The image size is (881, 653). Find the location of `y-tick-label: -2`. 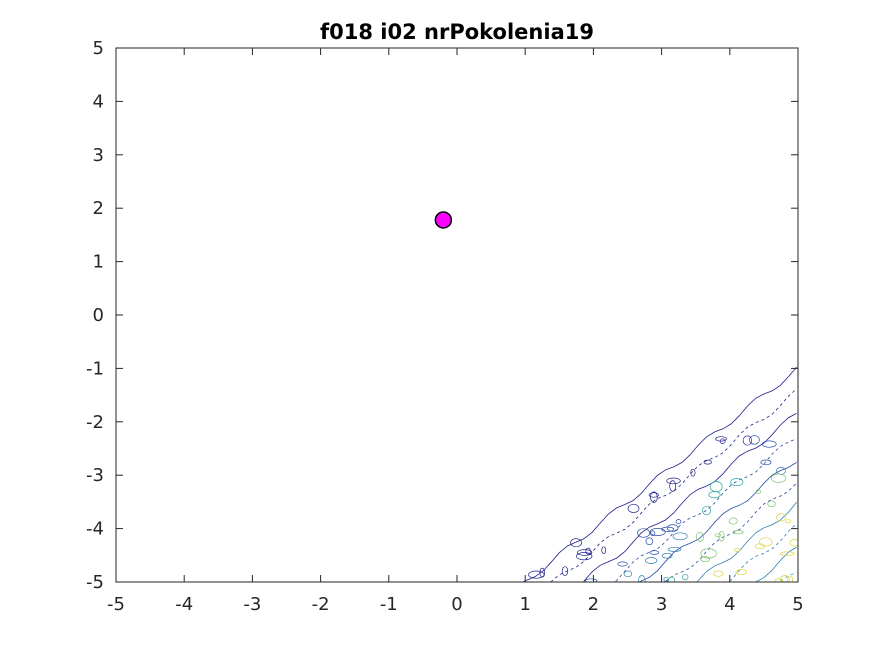

y-tick-label: -2 is located at coordinates (95, 422).